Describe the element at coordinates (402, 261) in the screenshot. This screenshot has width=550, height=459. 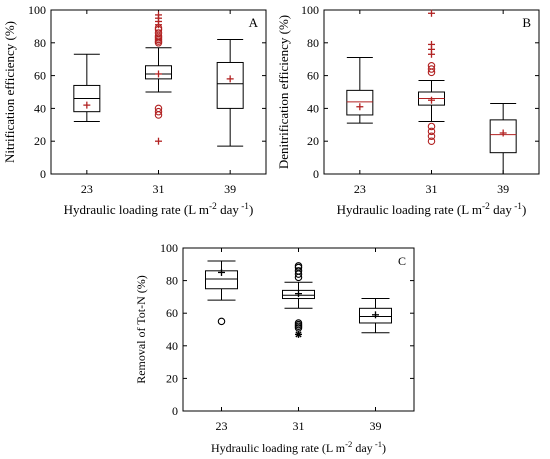
I see `panel-label: C` at that location.